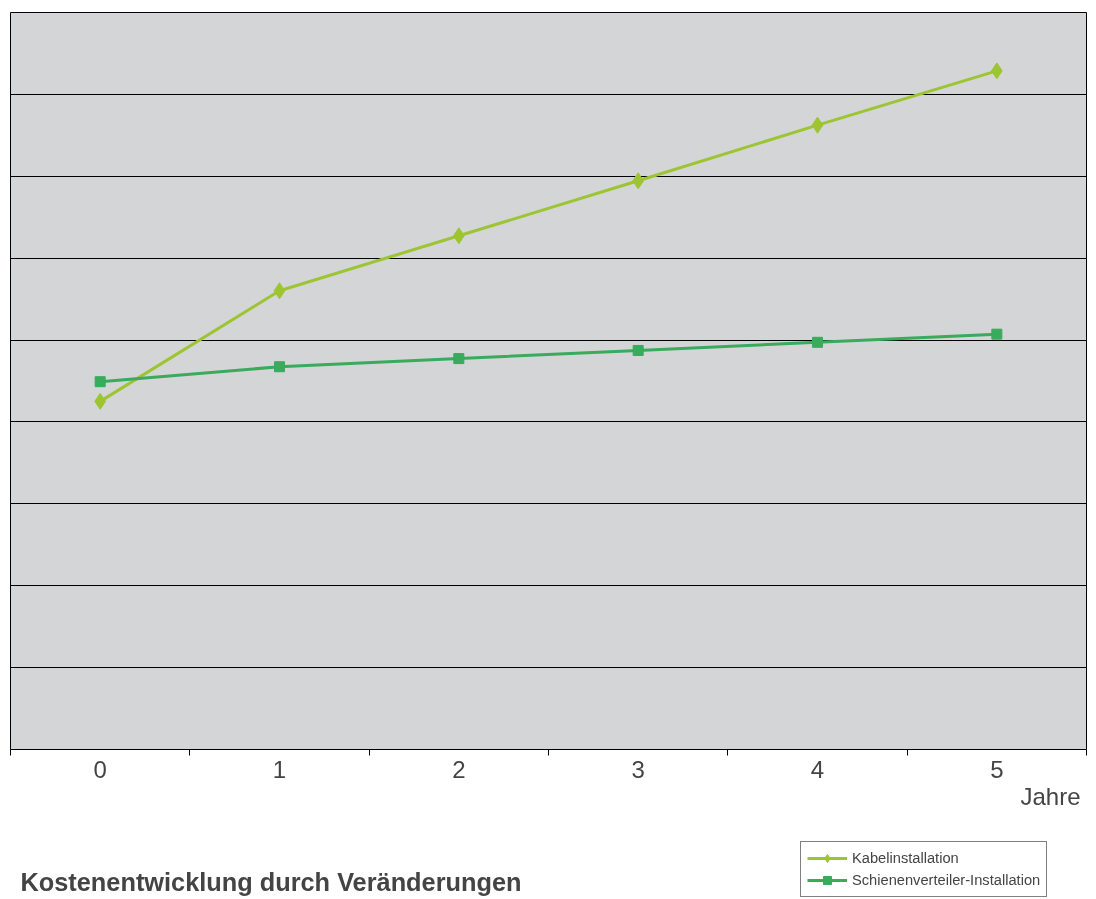  Describe the element at coordinates (997, 769) in the screenshot. I see `x-tick-label: 5` at that location.